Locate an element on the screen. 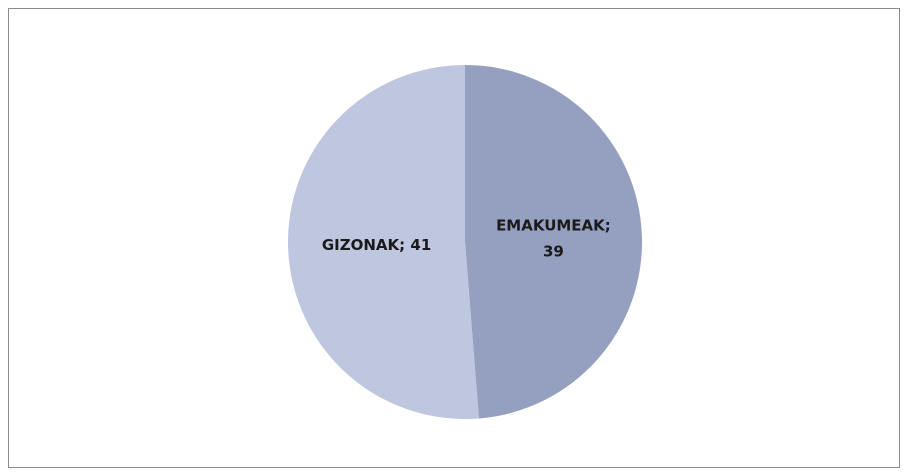 The height and width of the screenshot is (475, 909). data-label: GIZONAK; 41 is located at coordinates (376, 245).